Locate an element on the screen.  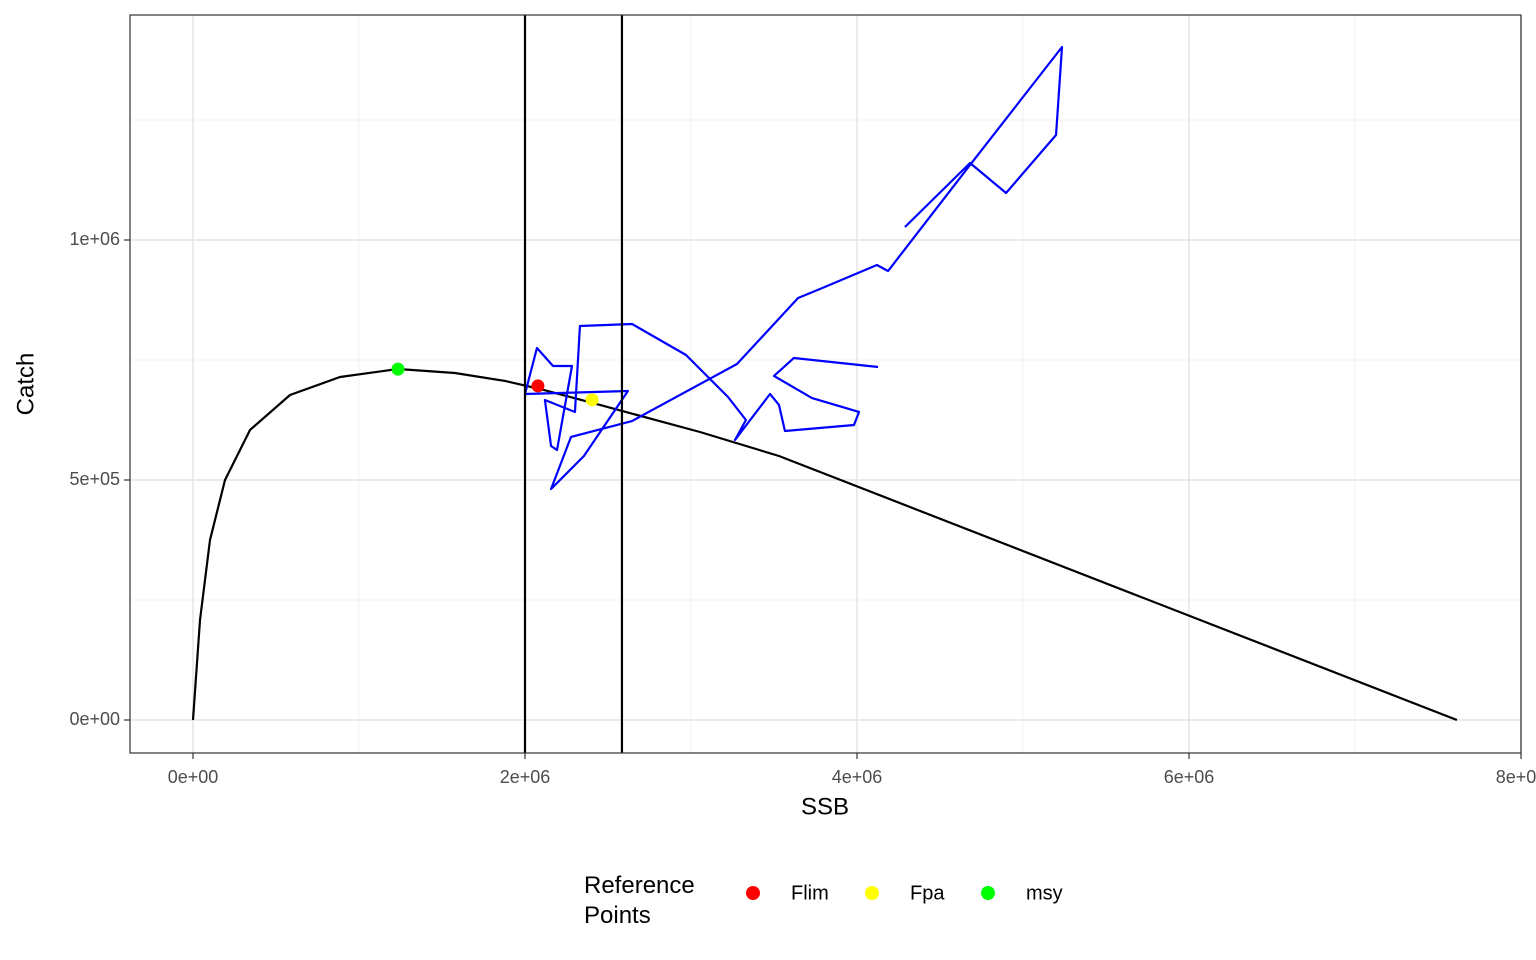
x-tick-label: 2e+06 is located at coordinates (525, 777).